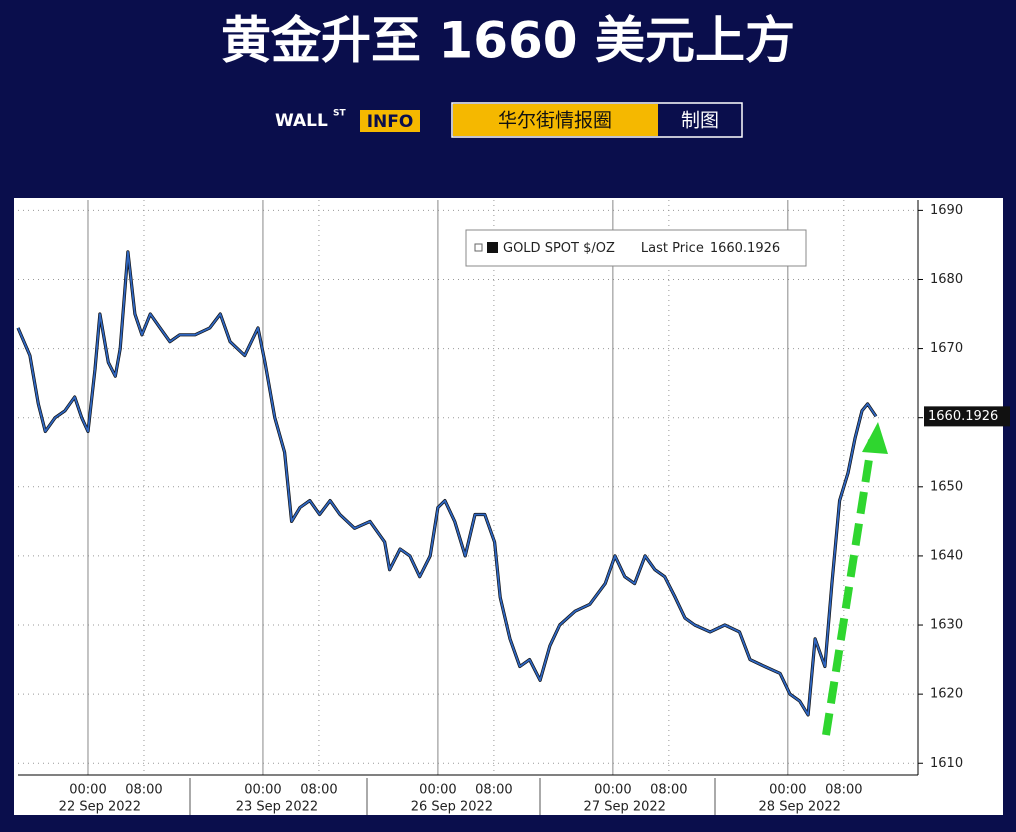 This screenshot has width=1016, height=832. What do you see at coordinates (946, 279) in the screenshot?
I see `y-tick-label: 1680` at bounding box center [946, 279].